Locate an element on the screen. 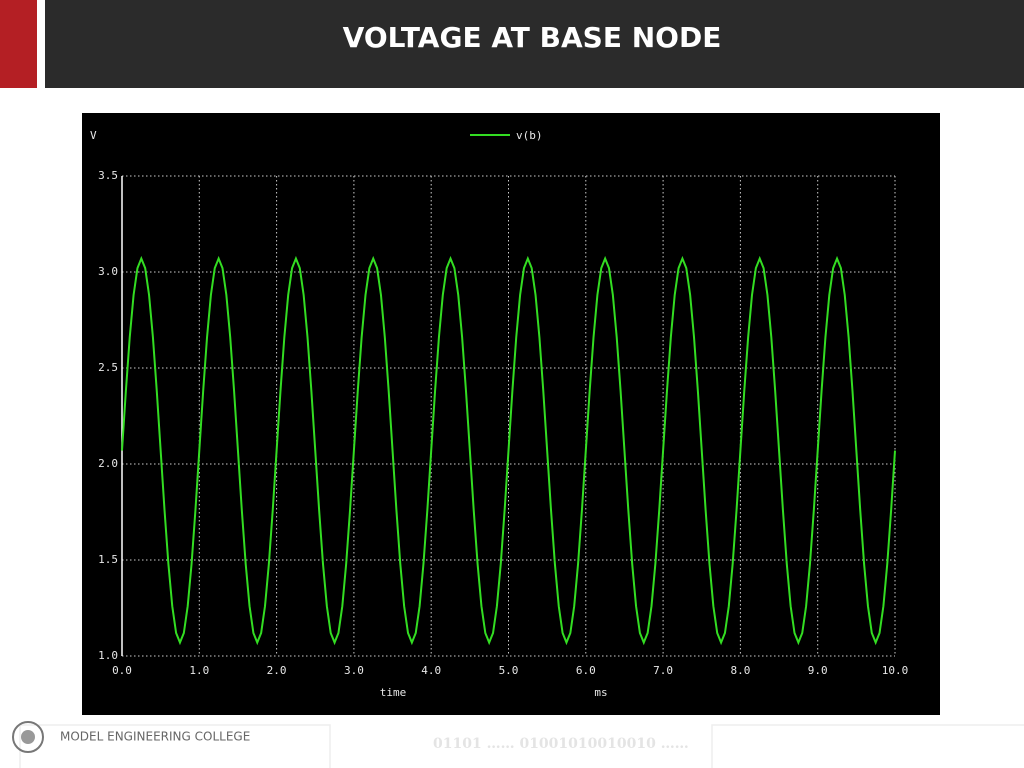  header-bar is located at coordinates (534, 44).